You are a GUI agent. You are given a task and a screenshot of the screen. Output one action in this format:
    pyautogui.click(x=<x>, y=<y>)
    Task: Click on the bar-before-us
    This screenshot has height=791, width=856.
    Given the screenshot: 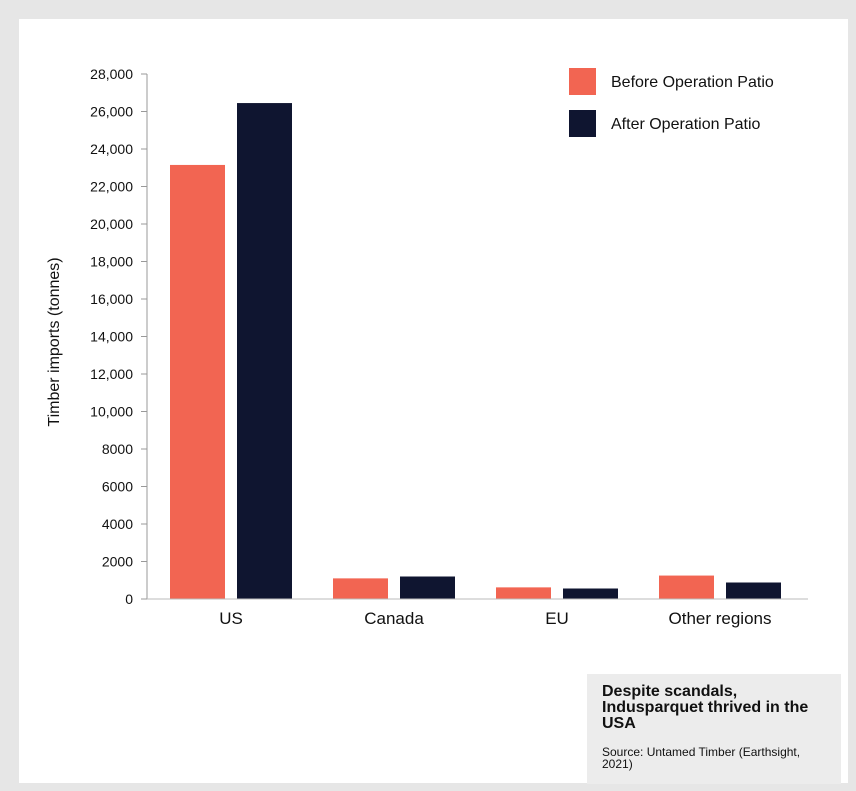 What is the action you would take?
    pyautogui.click(x=197, y=381)
    